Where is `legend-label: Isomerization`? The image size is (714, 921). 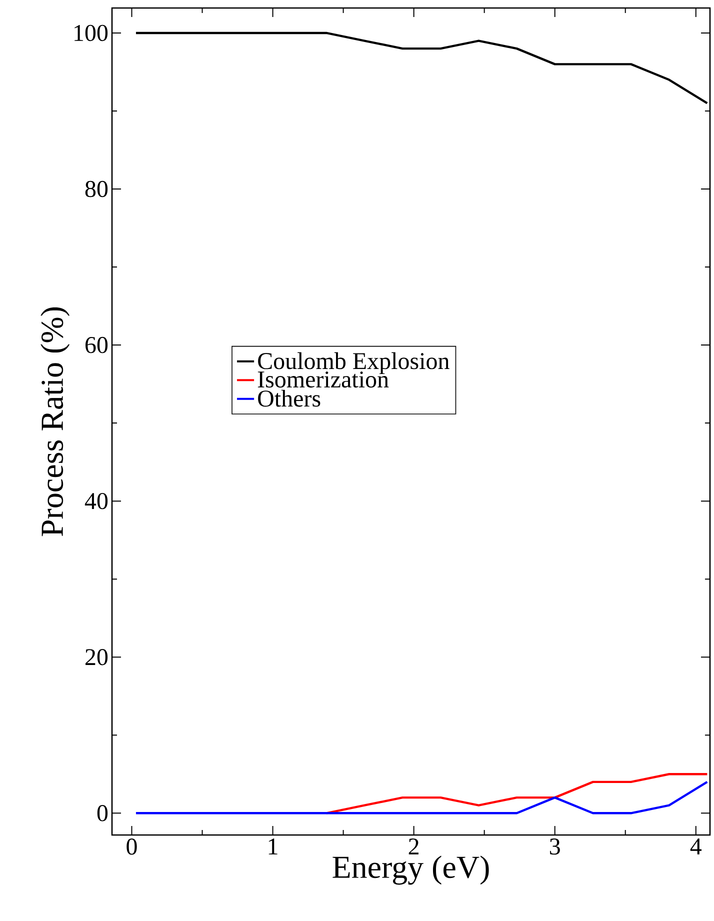 legend-label: Isomerization is located at coordinates (323, 379).